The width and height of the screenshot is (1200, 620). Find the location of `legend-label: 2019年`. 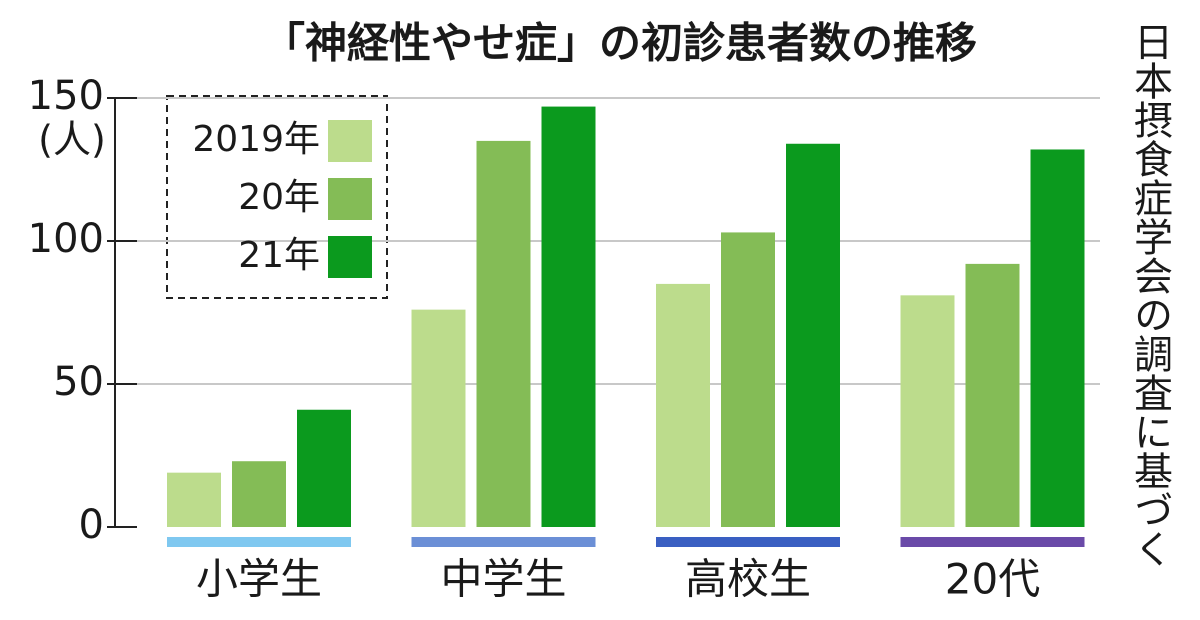

legend-label: 2019年 is located at coordinates (256, 139).